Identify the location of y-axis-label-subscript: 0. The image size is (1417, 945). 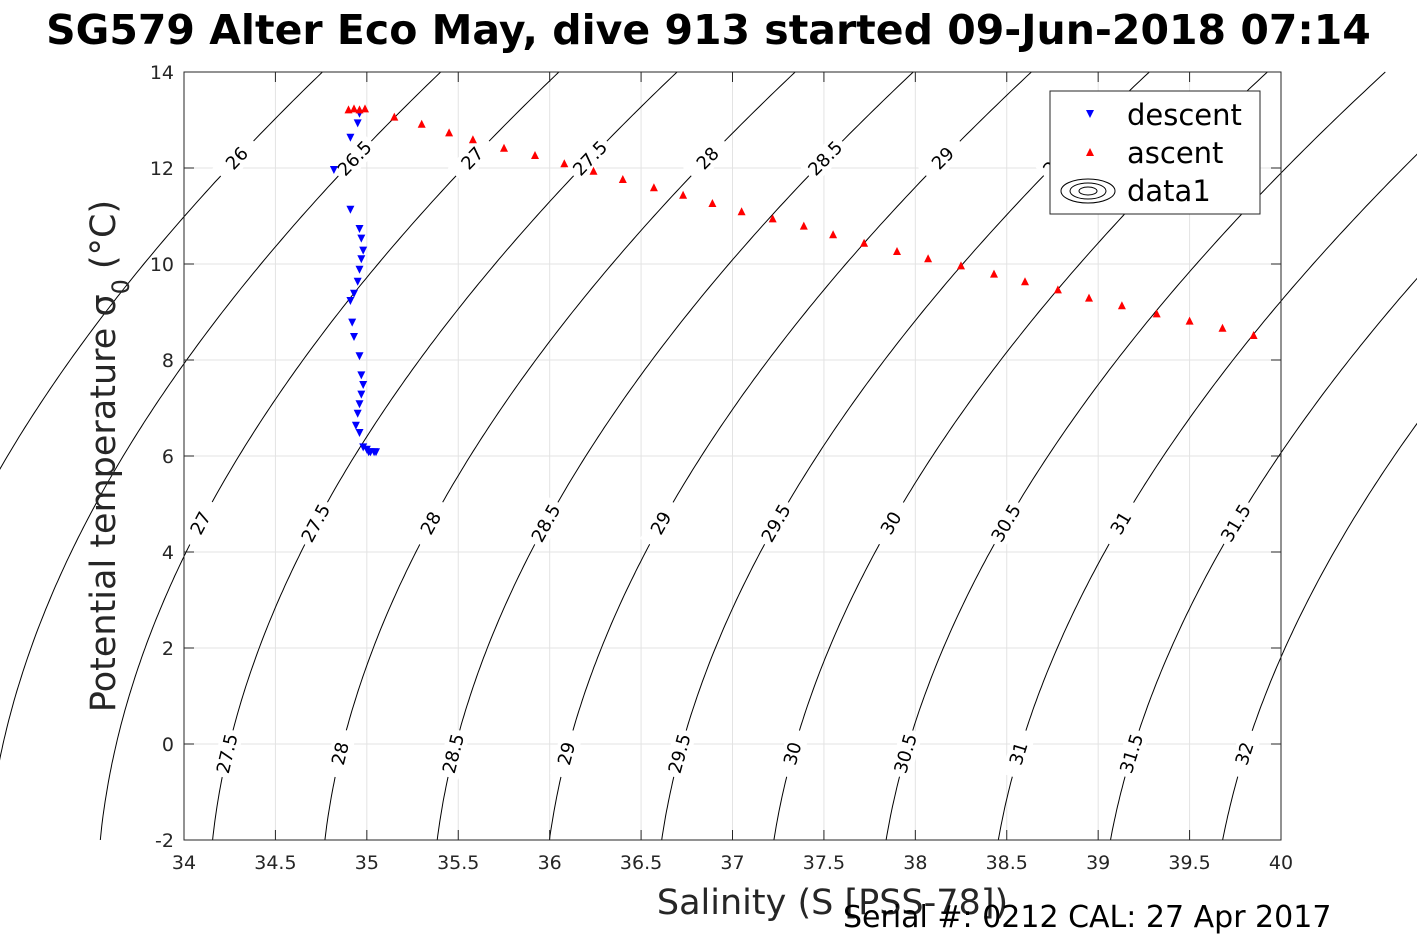
(121, 286).